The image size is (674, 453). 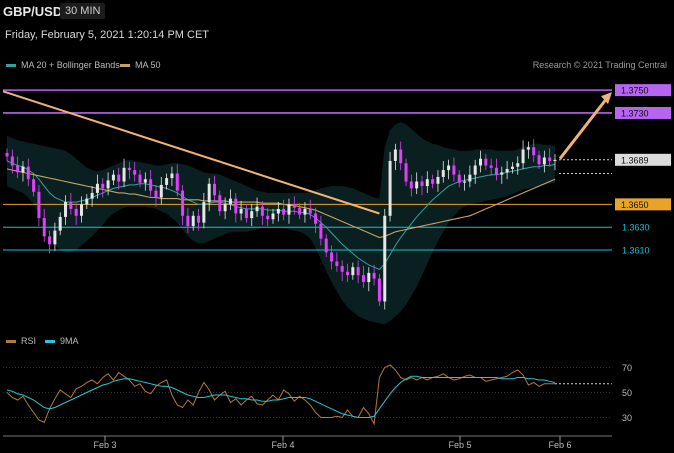 I want to click on legend-rsi-ma: 9MA, so click(x=62, y=341).